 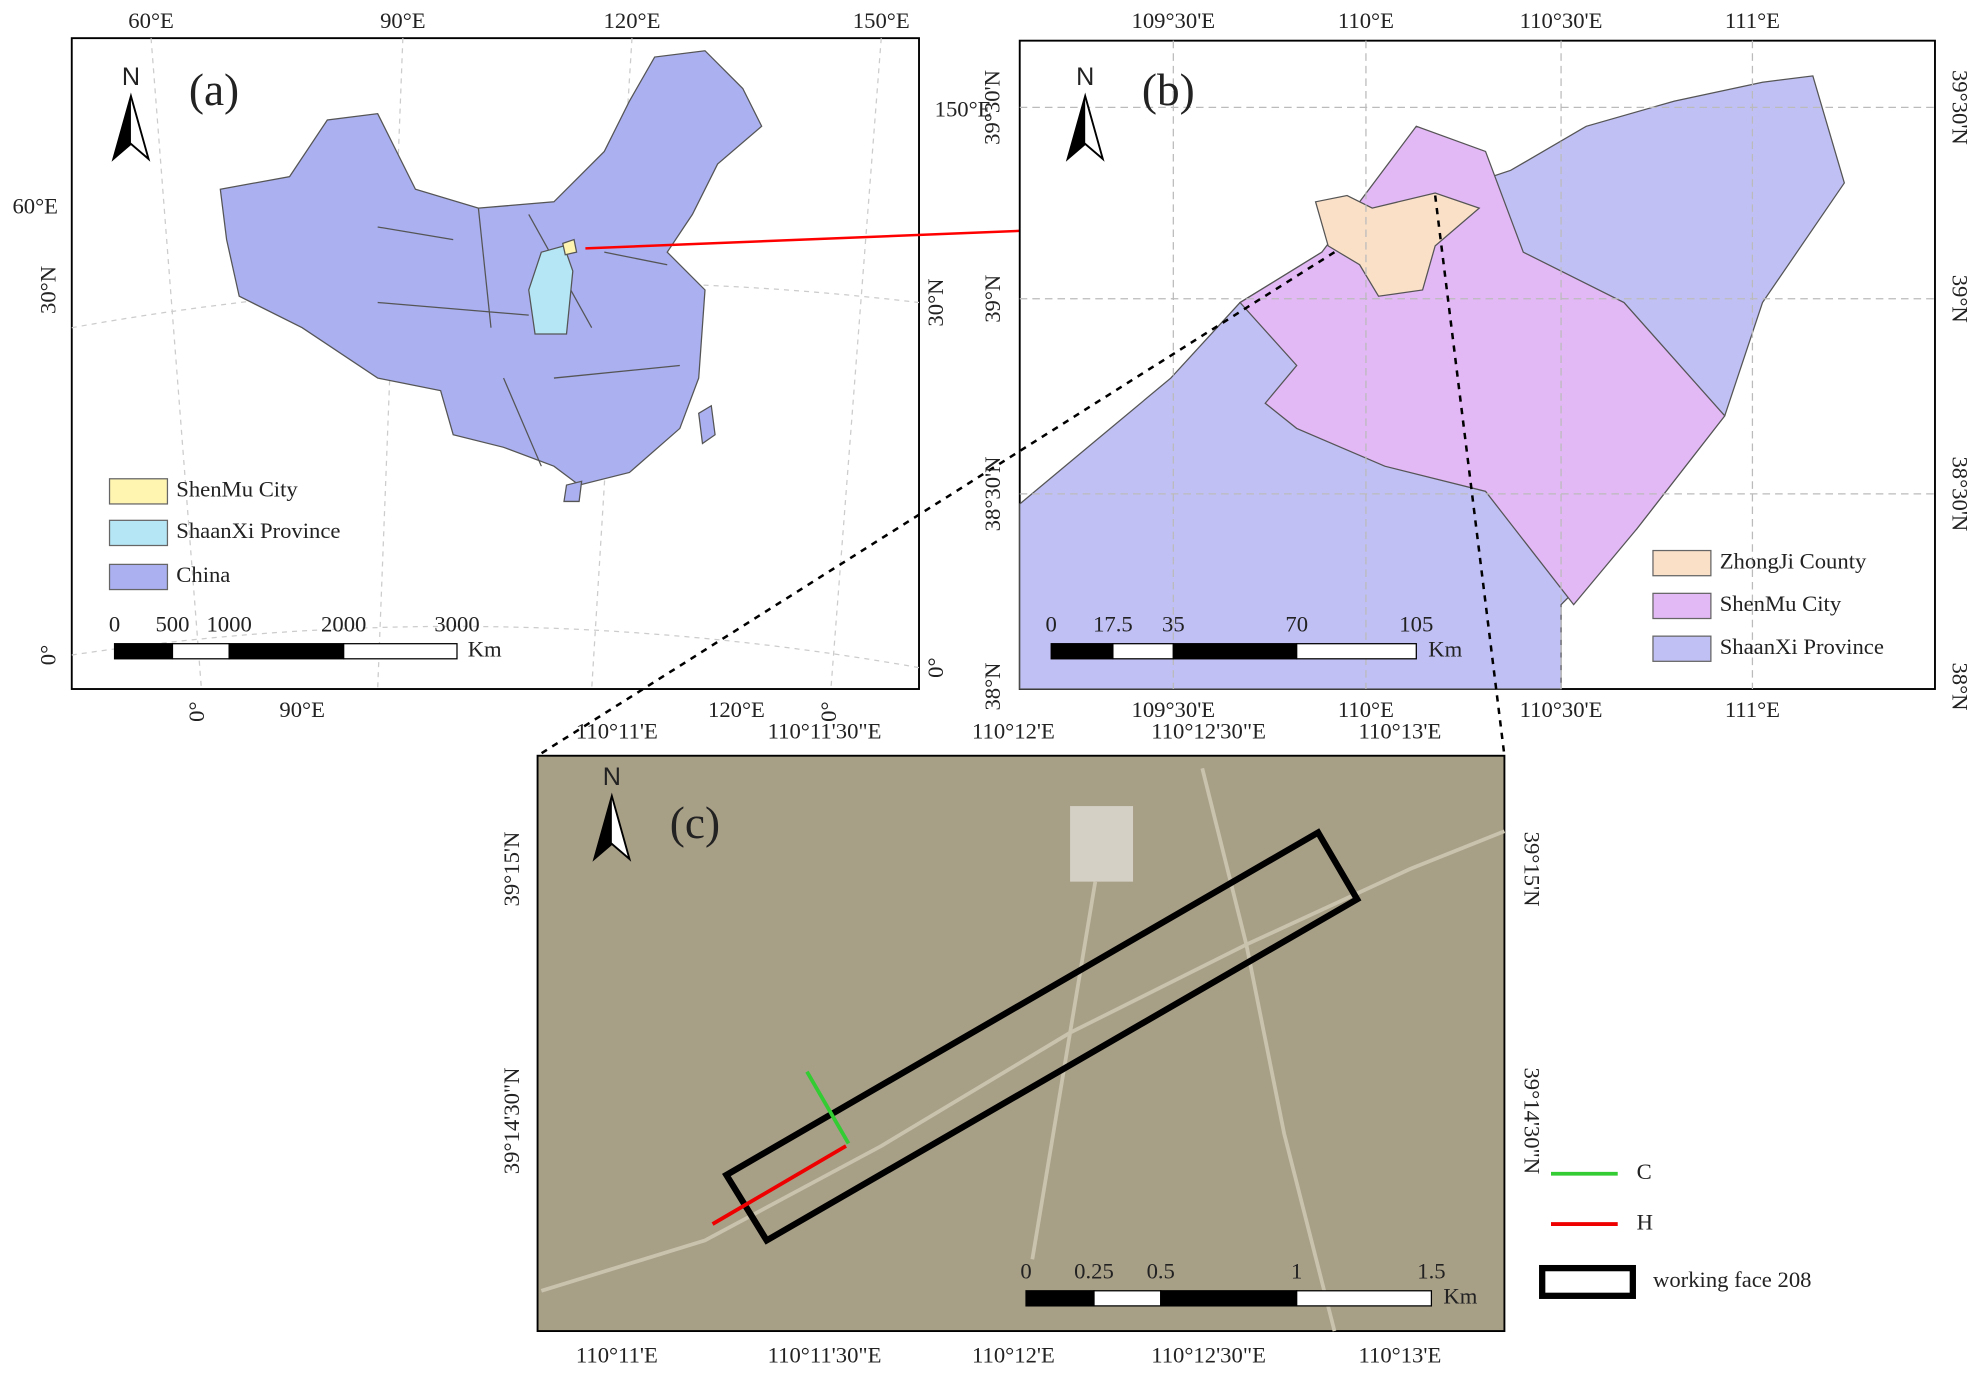 I want to click on left-tick-label: 39°14'30"N, so click(x=511, y=1120).